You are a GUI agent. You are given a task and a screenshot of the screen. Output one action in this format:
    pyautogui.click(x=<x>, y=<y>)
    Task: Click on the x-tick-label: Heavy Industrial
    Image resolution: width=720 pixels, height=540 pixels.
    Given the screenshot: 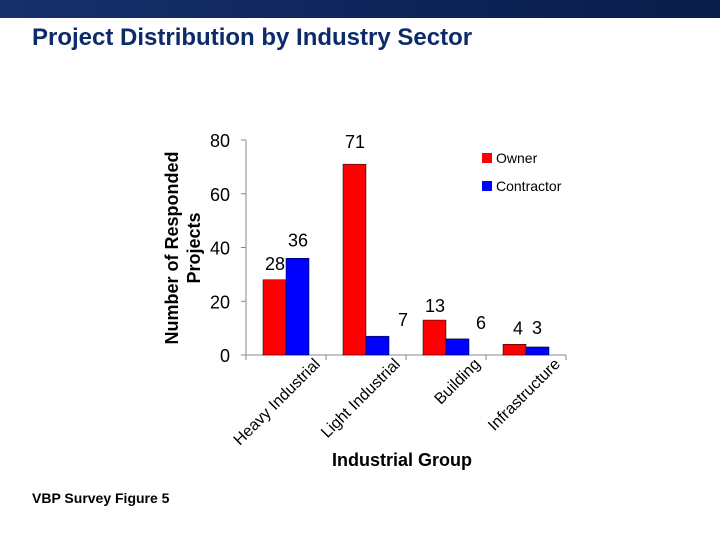 What is the action you would take?
    pyautogui.click(x=277, y=402)
    